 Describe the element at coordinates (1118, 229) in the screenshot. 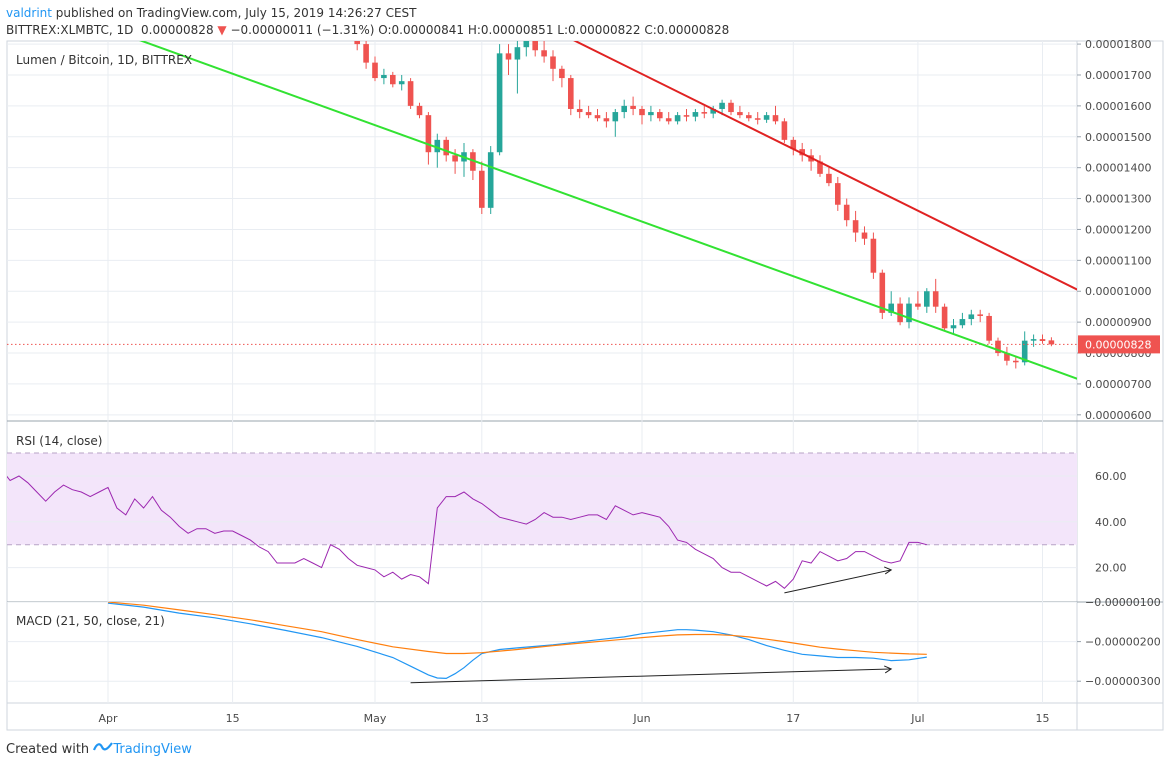

I see `price-tick-label: 0.00001200` at that location.